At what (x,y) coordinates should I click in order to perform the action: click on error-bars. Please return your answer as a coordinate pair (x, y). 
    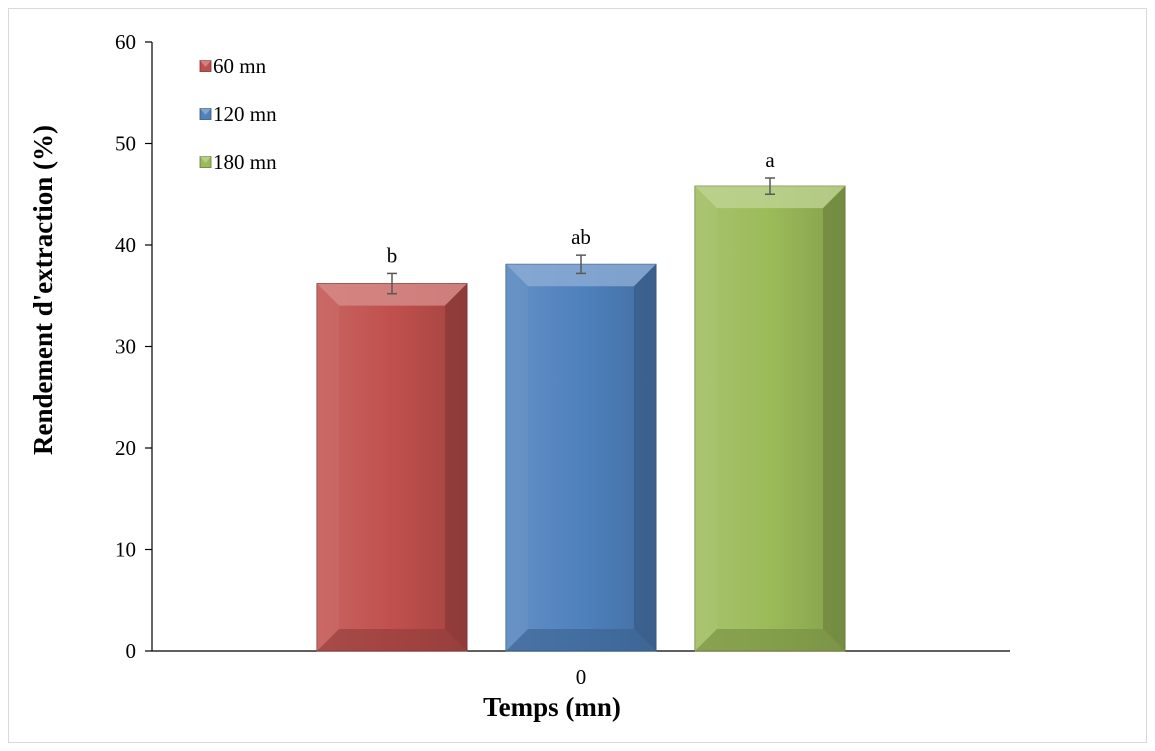
    Looking at the image, I should click on (581, 236).